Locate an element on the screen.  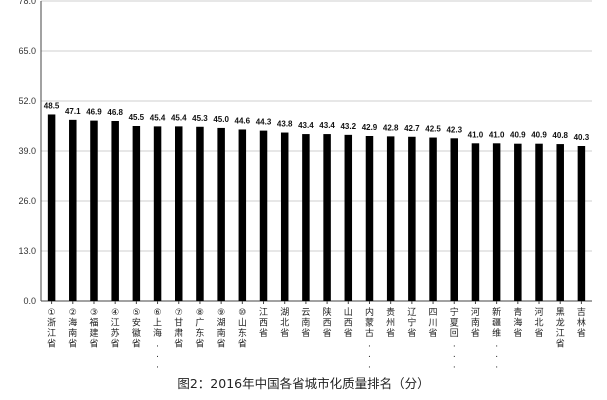
x-tick-label: ⑨ 湖南省 is located at coordinates (221, 329).